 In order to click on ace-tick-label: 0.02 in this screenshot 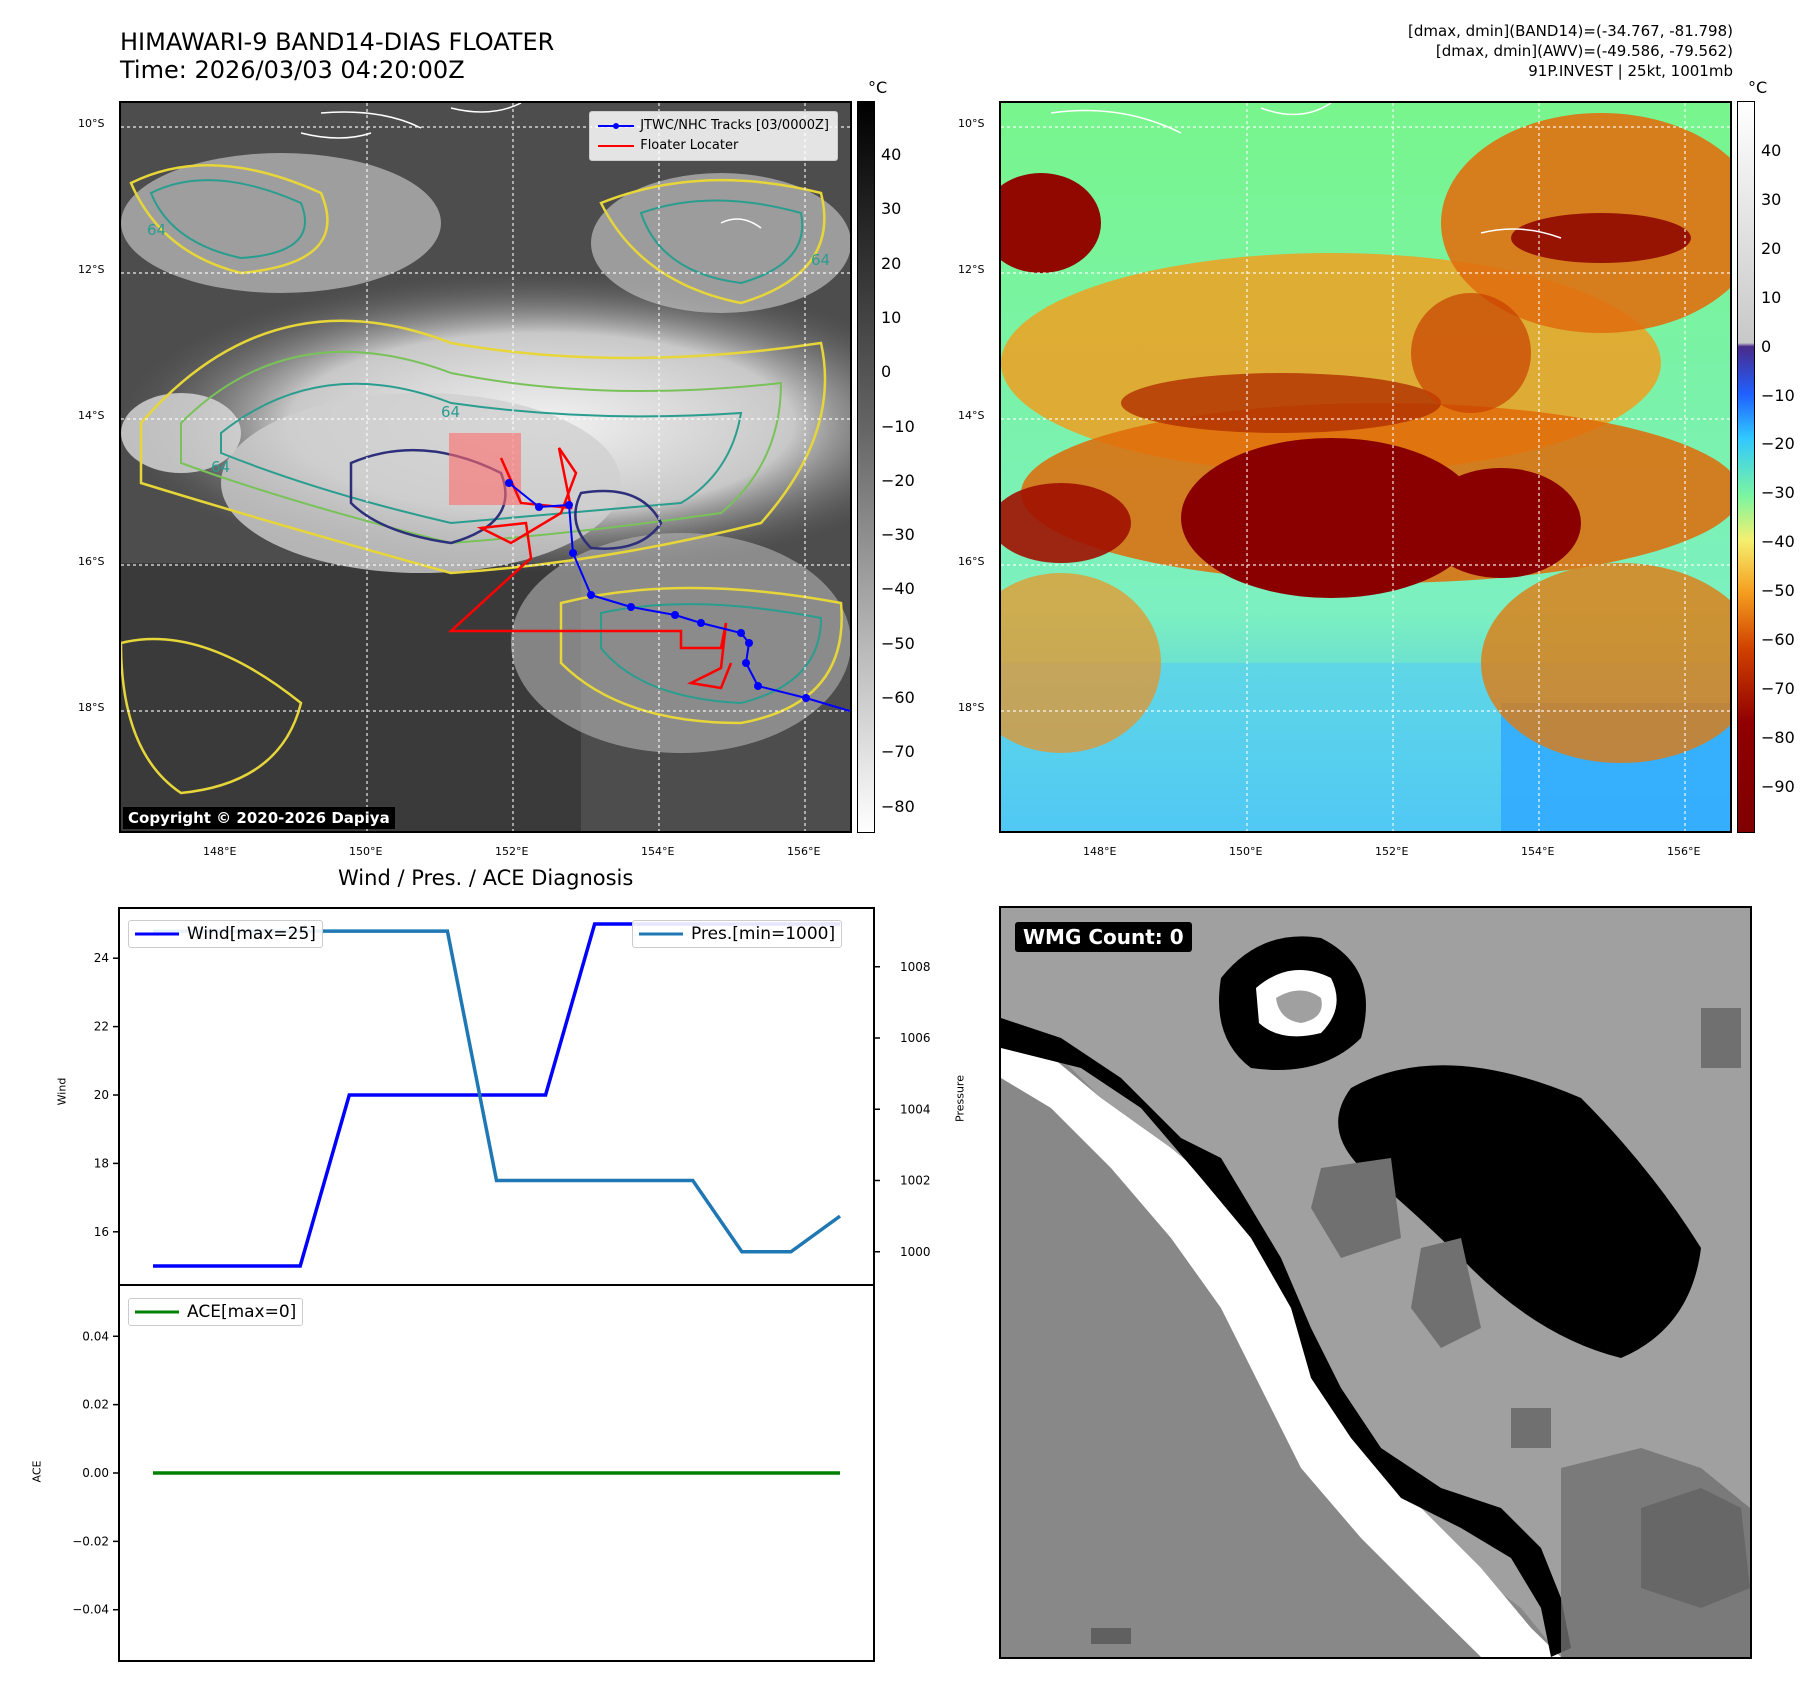, I will do `click(95, 1405)`.